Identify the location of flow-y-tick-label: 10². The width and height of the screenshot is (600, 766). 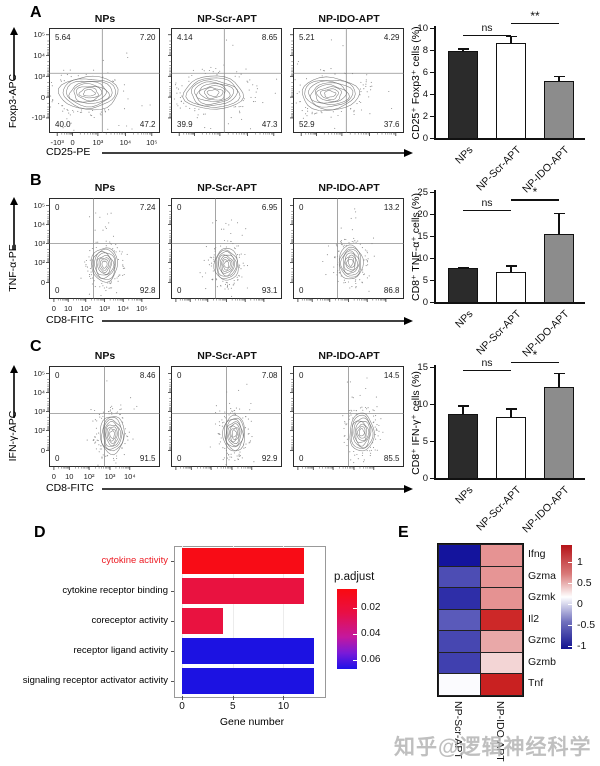
(39, 430).